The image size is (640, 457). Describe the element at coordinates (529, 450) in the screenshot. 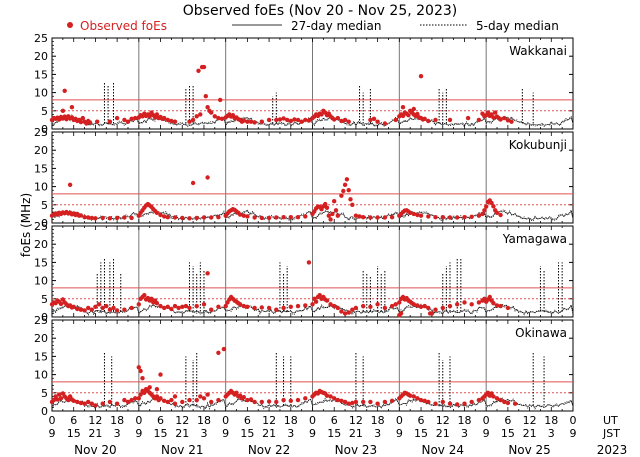

I see `day-label: Nov 25` at that location.